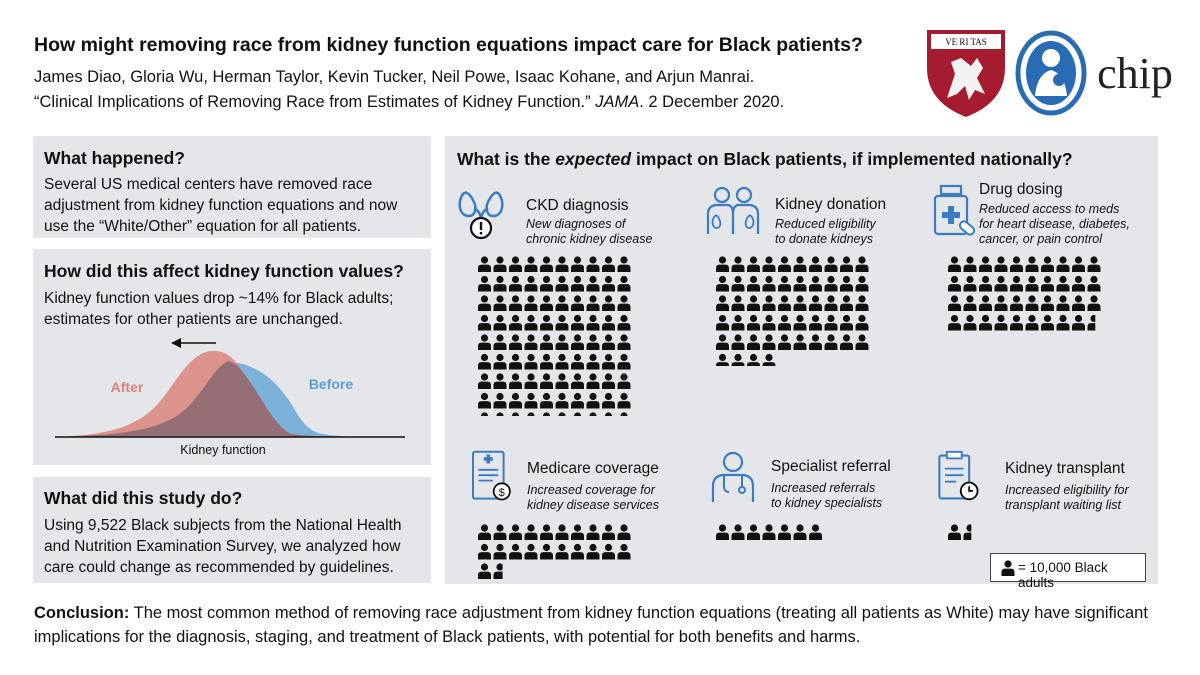  What do you see at coordinates (1063, 505) in the screenshot?
I see `impact-desc-transplant-line2: transplant waiting list` at bounding box center [1063, 505].